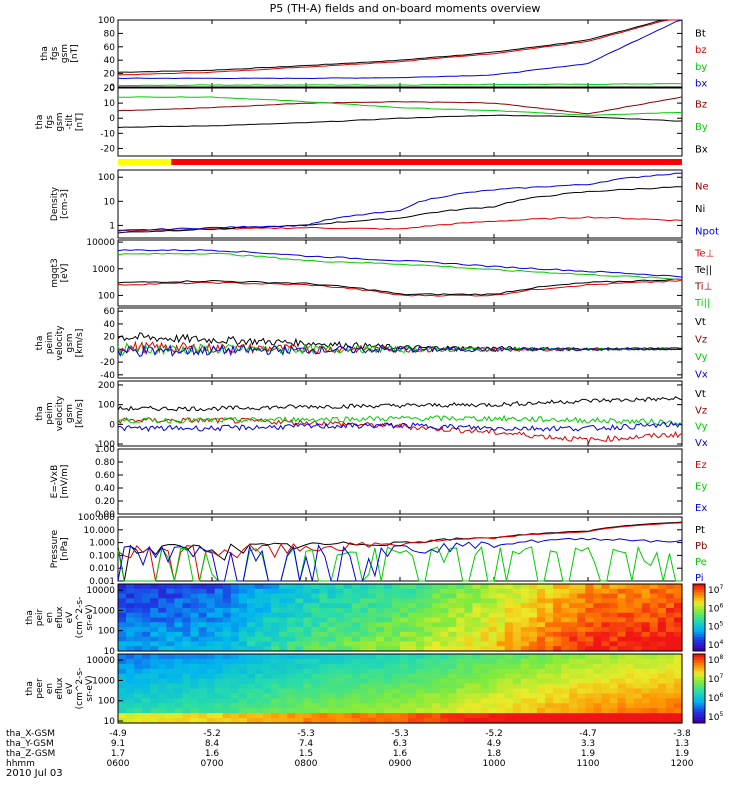 The width and height of the screenshot is (750, 804). What do you see at coordinates (105, 445) in the screenshot?
I see `y-tick-label: -100` at bounding box center [105, 445].